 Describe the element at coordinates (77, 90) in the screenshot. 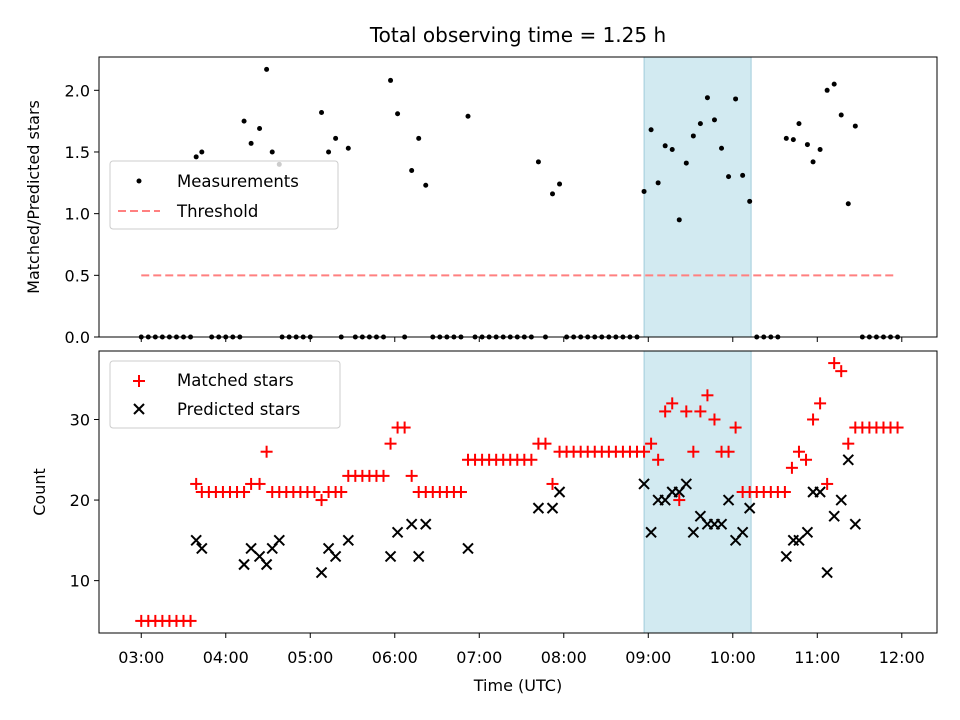

I see `y-tick-label: 2.0` at that location.